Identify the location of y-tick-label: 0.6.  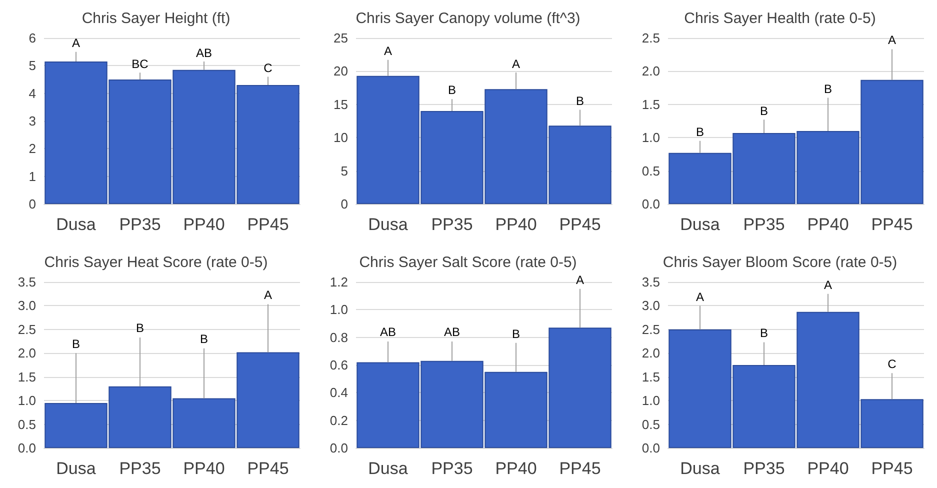
(339, 365).